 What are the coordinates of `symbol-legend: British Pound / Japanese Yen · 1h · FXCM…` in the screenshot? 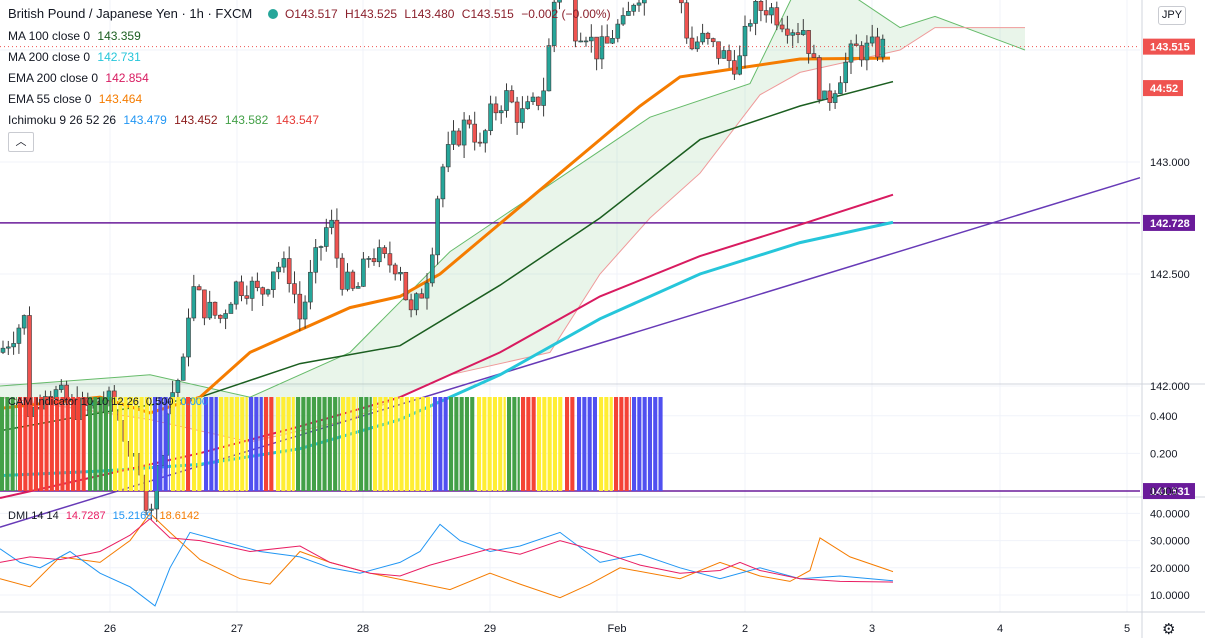 It's located at (311, 14).